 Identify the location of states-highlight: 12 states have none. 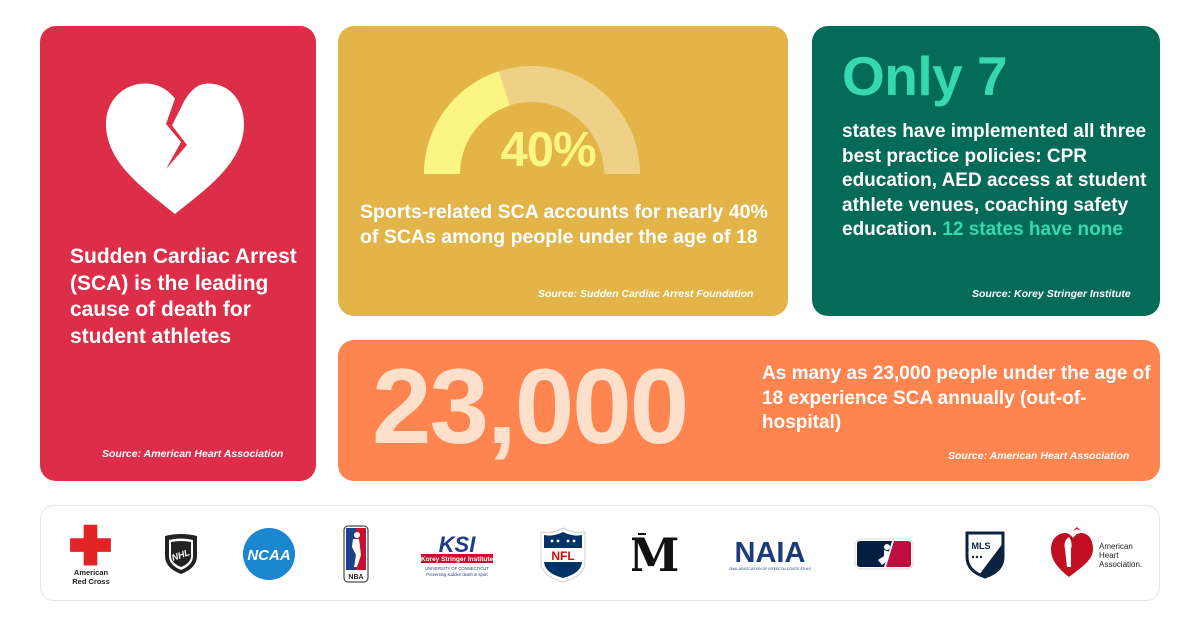
(1032, 229).